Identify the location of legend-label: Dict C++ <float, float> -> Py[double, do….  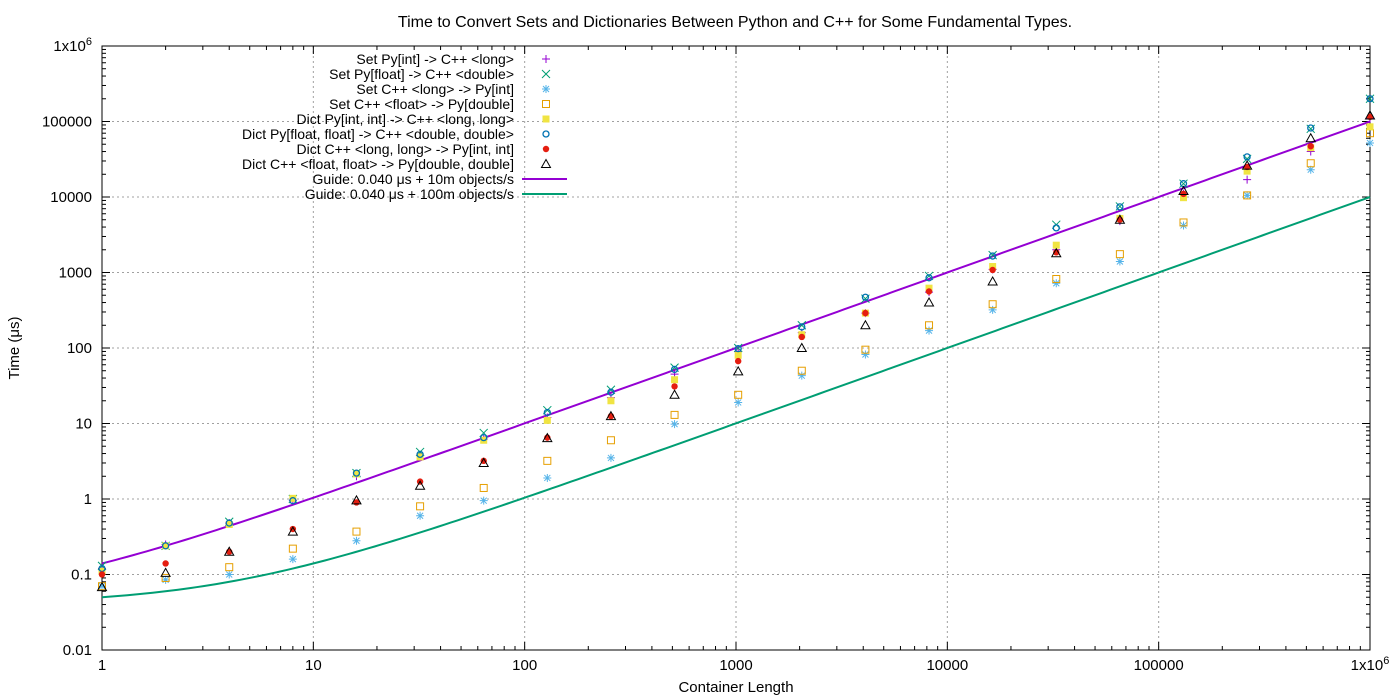
(378, 164).